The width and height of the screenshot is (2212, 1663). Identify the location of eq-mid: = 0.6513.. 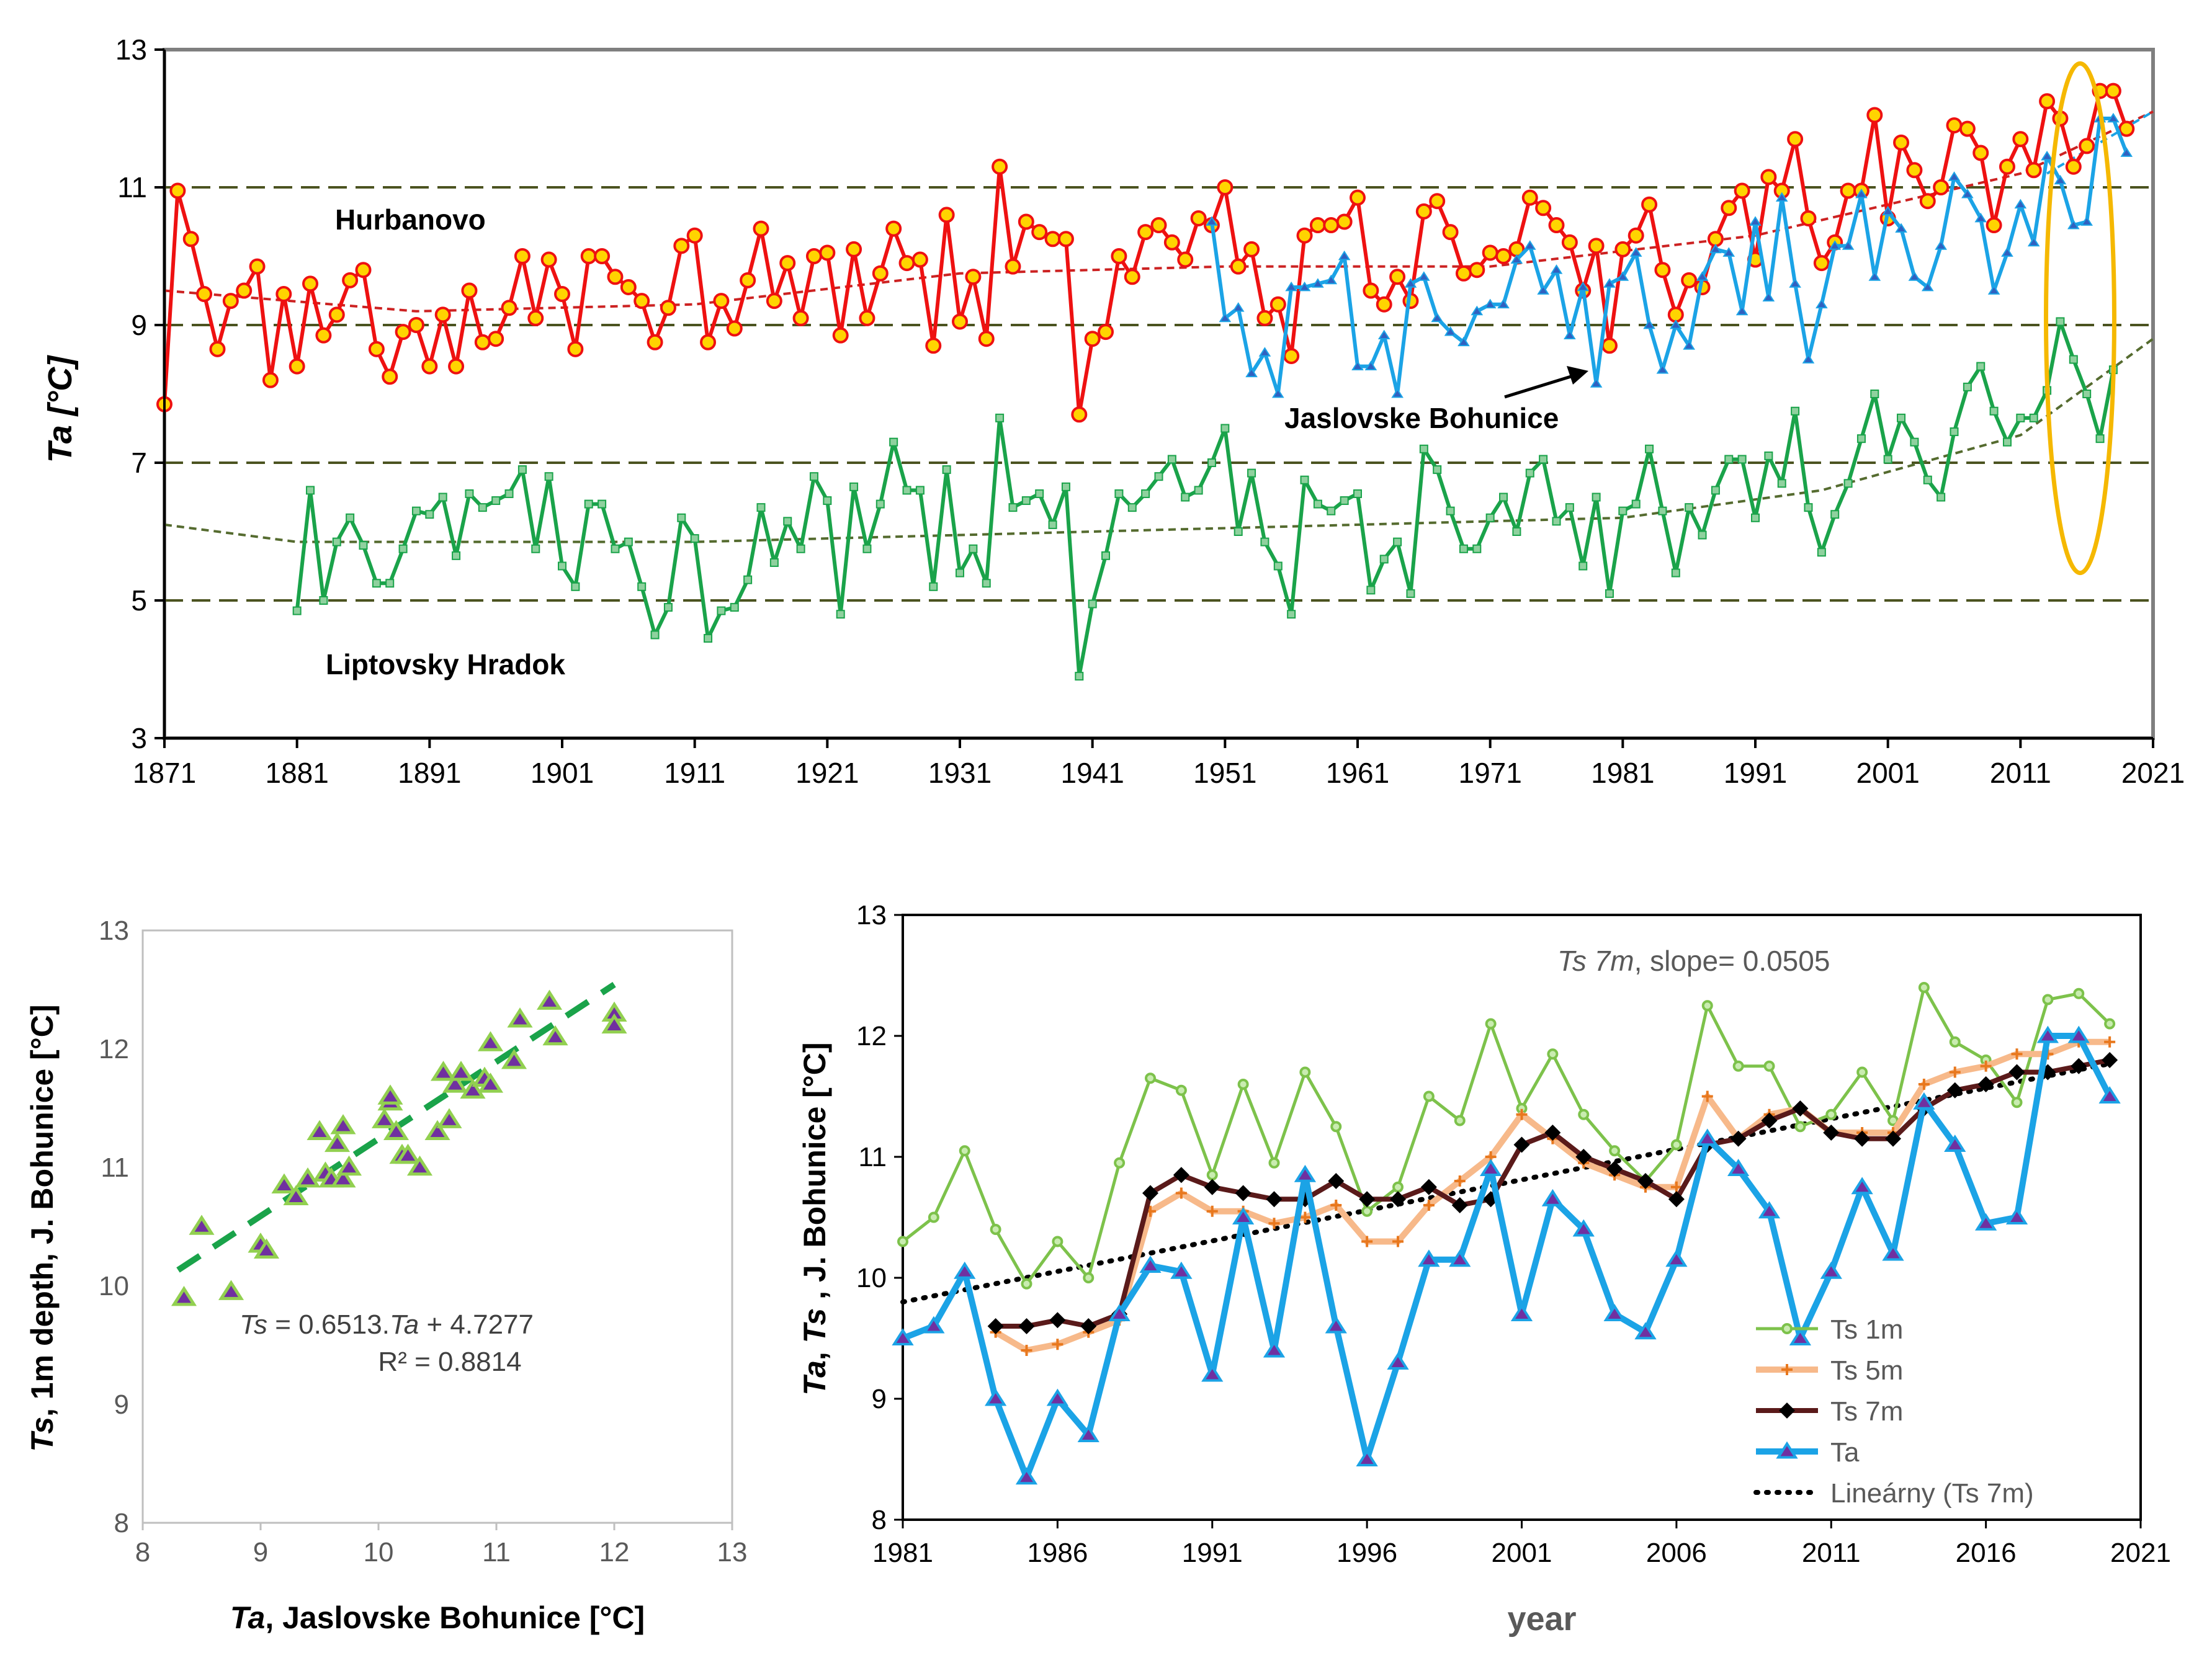
(329, 1324).